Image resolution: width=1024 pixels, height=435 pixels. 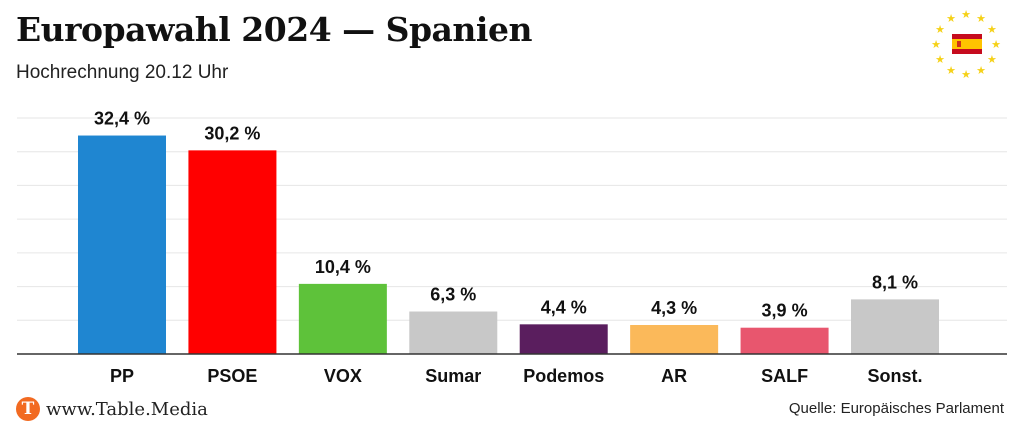 I want to click on brand-url: www.Table.Media, so click(x=127, y=409).